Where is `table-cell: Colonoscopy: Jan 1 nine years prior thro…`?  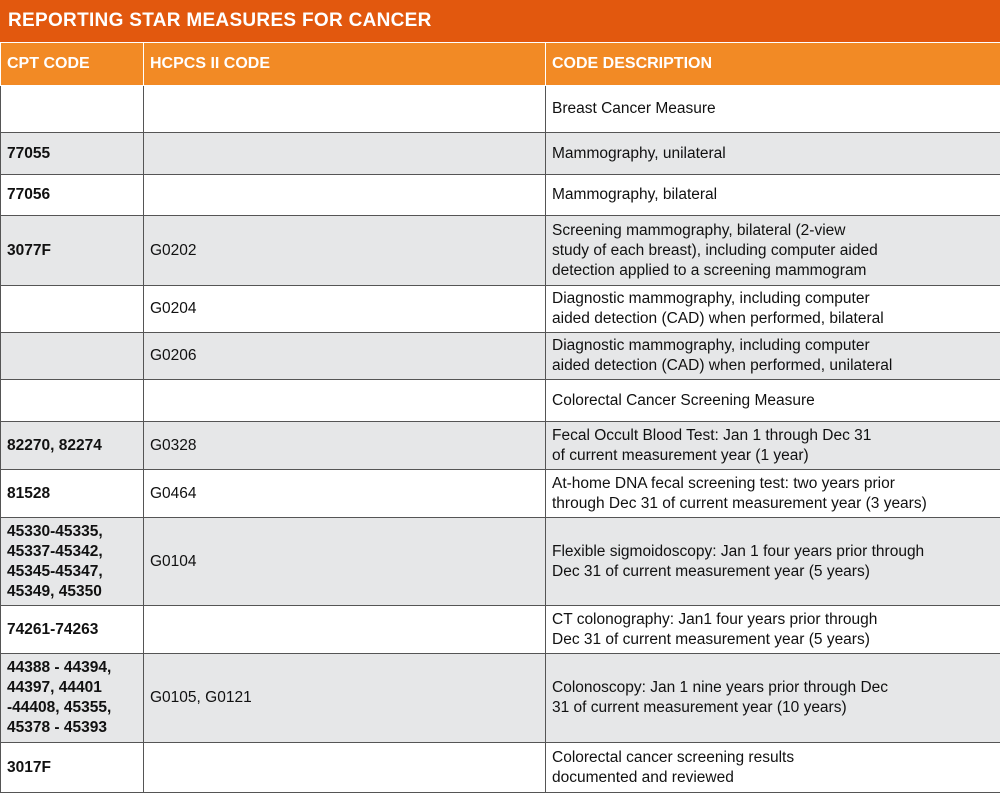
table-cell: Colonoscopy: Jan 1 nine years prior thro… is located at coordinates (773, 698).